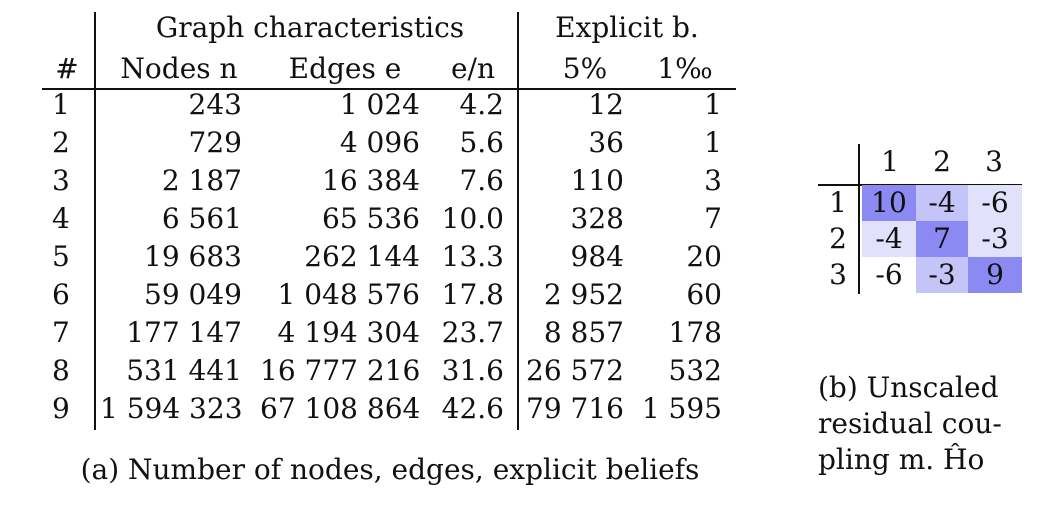 This screenshot has width=1052, height=528. I want to click on cell-pct5: 2 952, so click(583, 294).